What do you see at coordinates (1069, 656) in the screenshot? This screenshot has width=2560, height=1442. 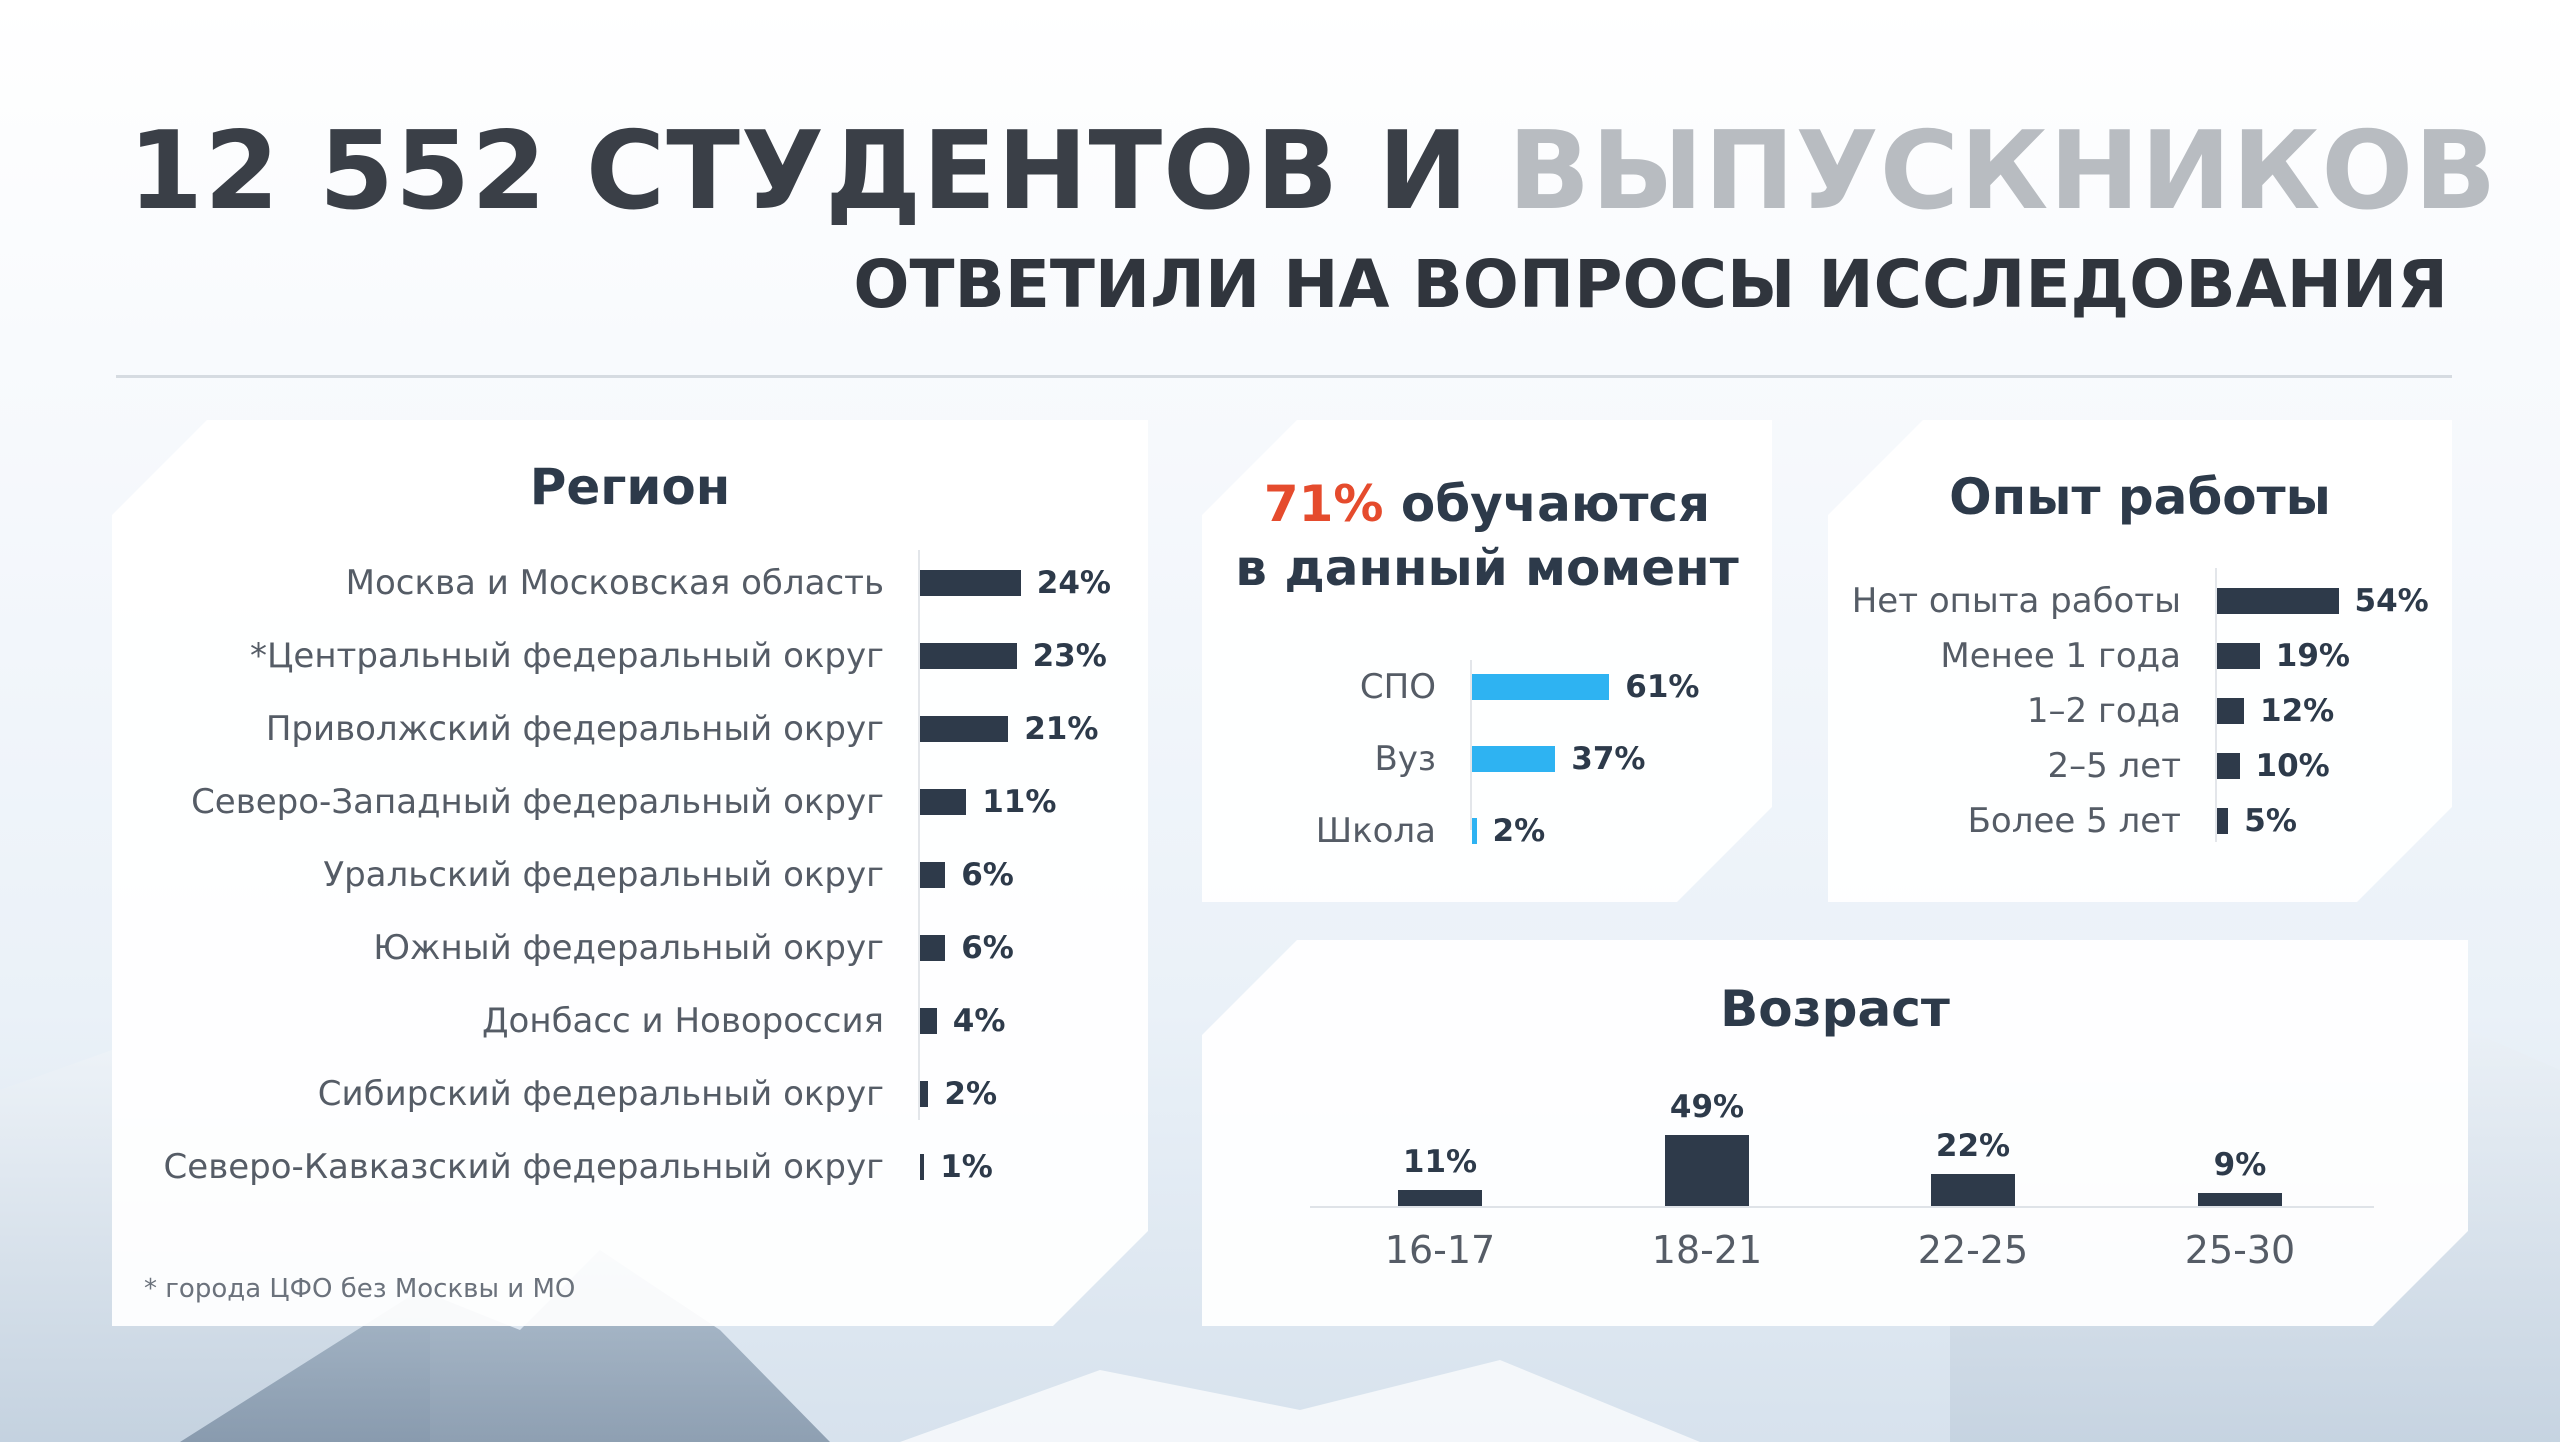 I see `region-value: 23%` at bounding box center [1069, 656].